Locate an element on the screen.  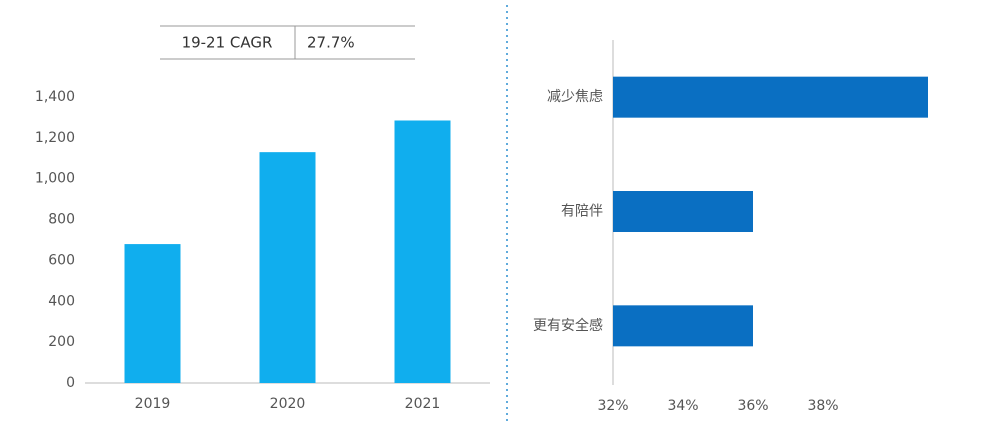
y-tick-label: 有陪伴 is located at coordinates (582, 212).